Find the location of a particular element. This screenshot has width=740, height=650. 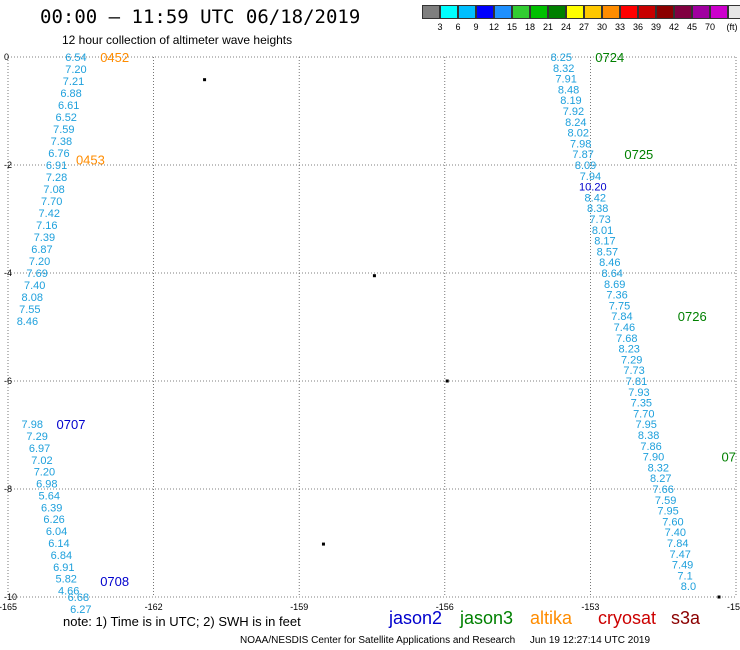

wave-height-value: 7.92 is located at coordinates (573, 112).